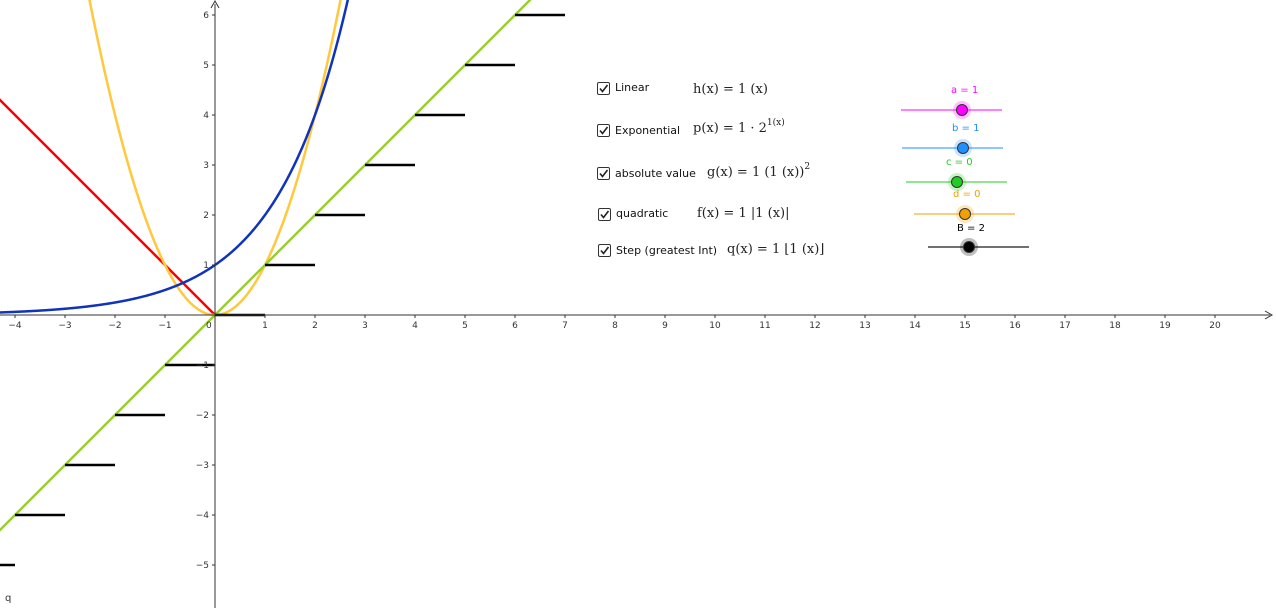 This screenshot has width=1276, height=608. I want to click on linear-checkbox, so click(603, 88).